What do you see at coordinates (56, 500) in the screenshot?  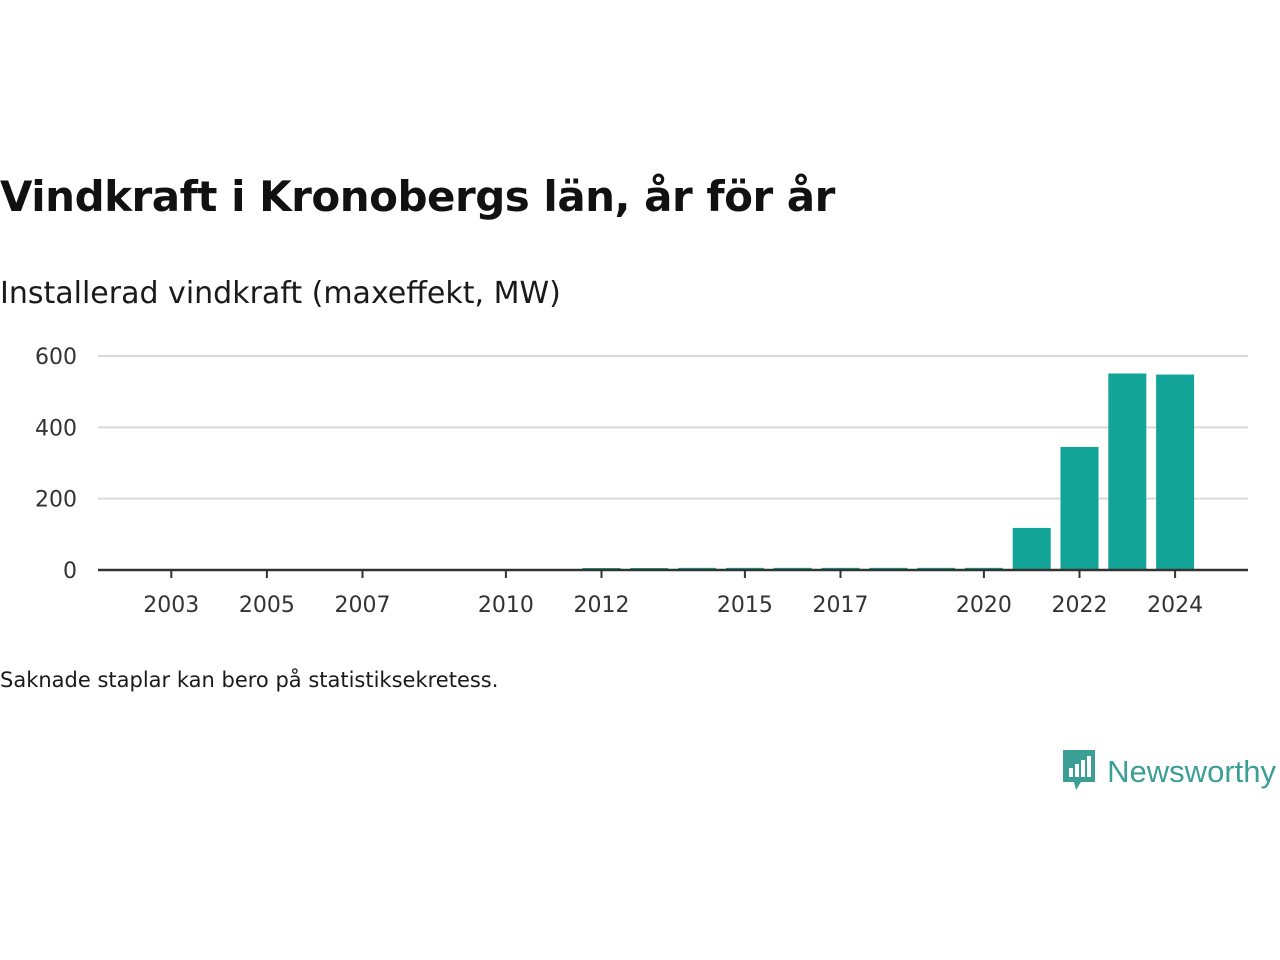 I see `y-tick-label-200: 200` at bounding box center [56, 500].